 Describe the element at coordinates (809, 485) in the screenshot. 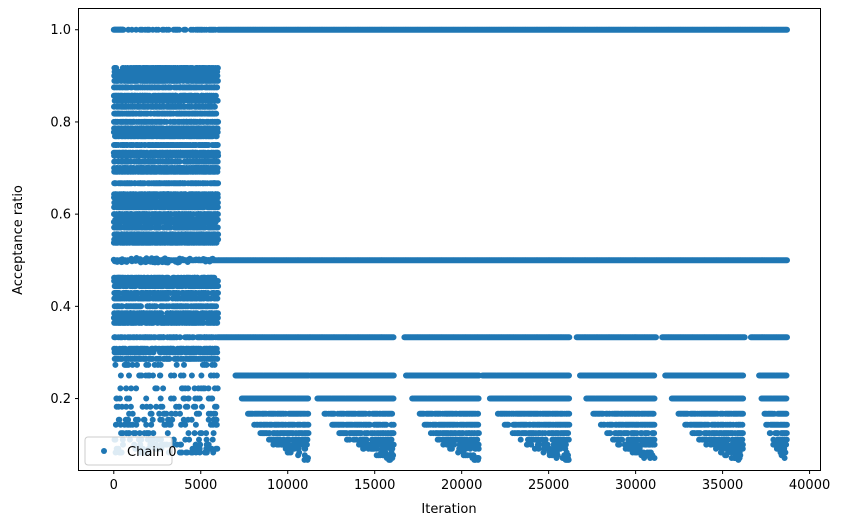

I see `x-tick-label: 40000` at that location.